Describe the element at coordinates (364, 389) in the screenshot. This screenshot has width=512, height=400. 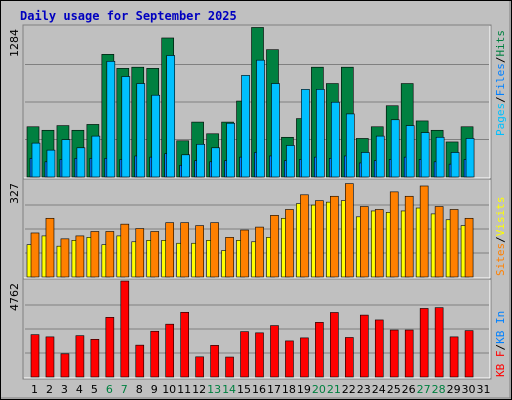
I see `day-label-23: 23` at that location.